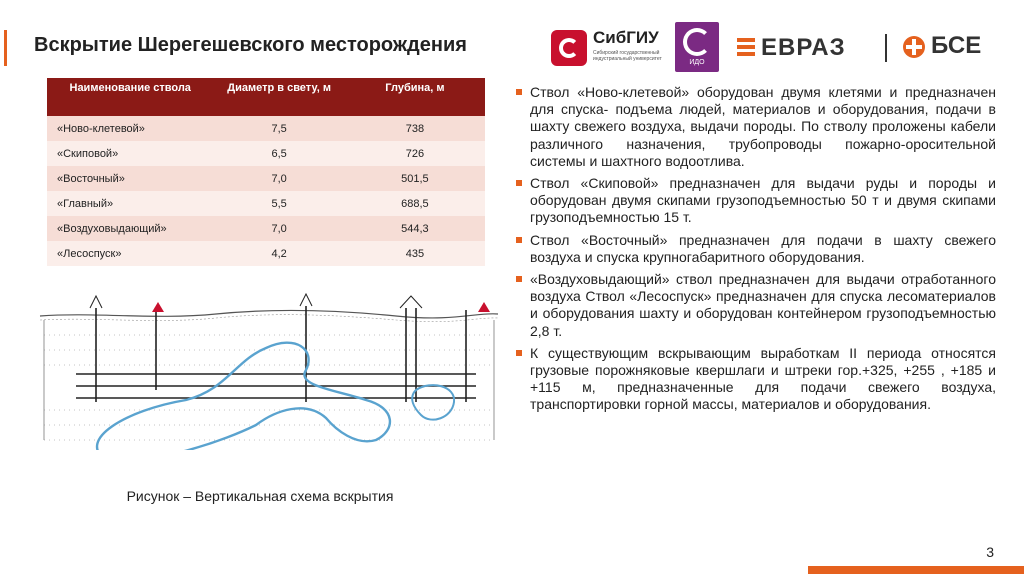 This screenshot has width=1024, height=574. I want to click on table-row: «Воздуховыдающий» 7,0 544,3, so click(266, 228).